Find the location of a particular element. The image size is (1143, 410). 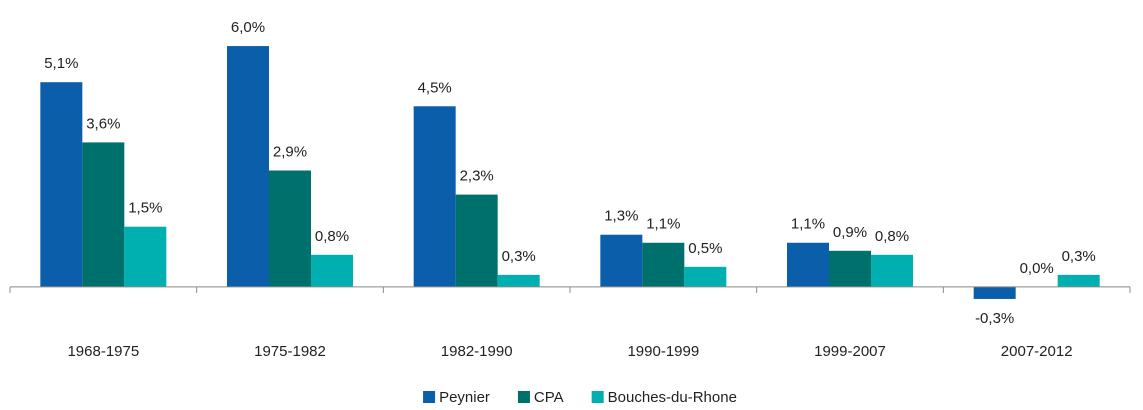

legend-label: Peynier is located at coordinates (464, 397).